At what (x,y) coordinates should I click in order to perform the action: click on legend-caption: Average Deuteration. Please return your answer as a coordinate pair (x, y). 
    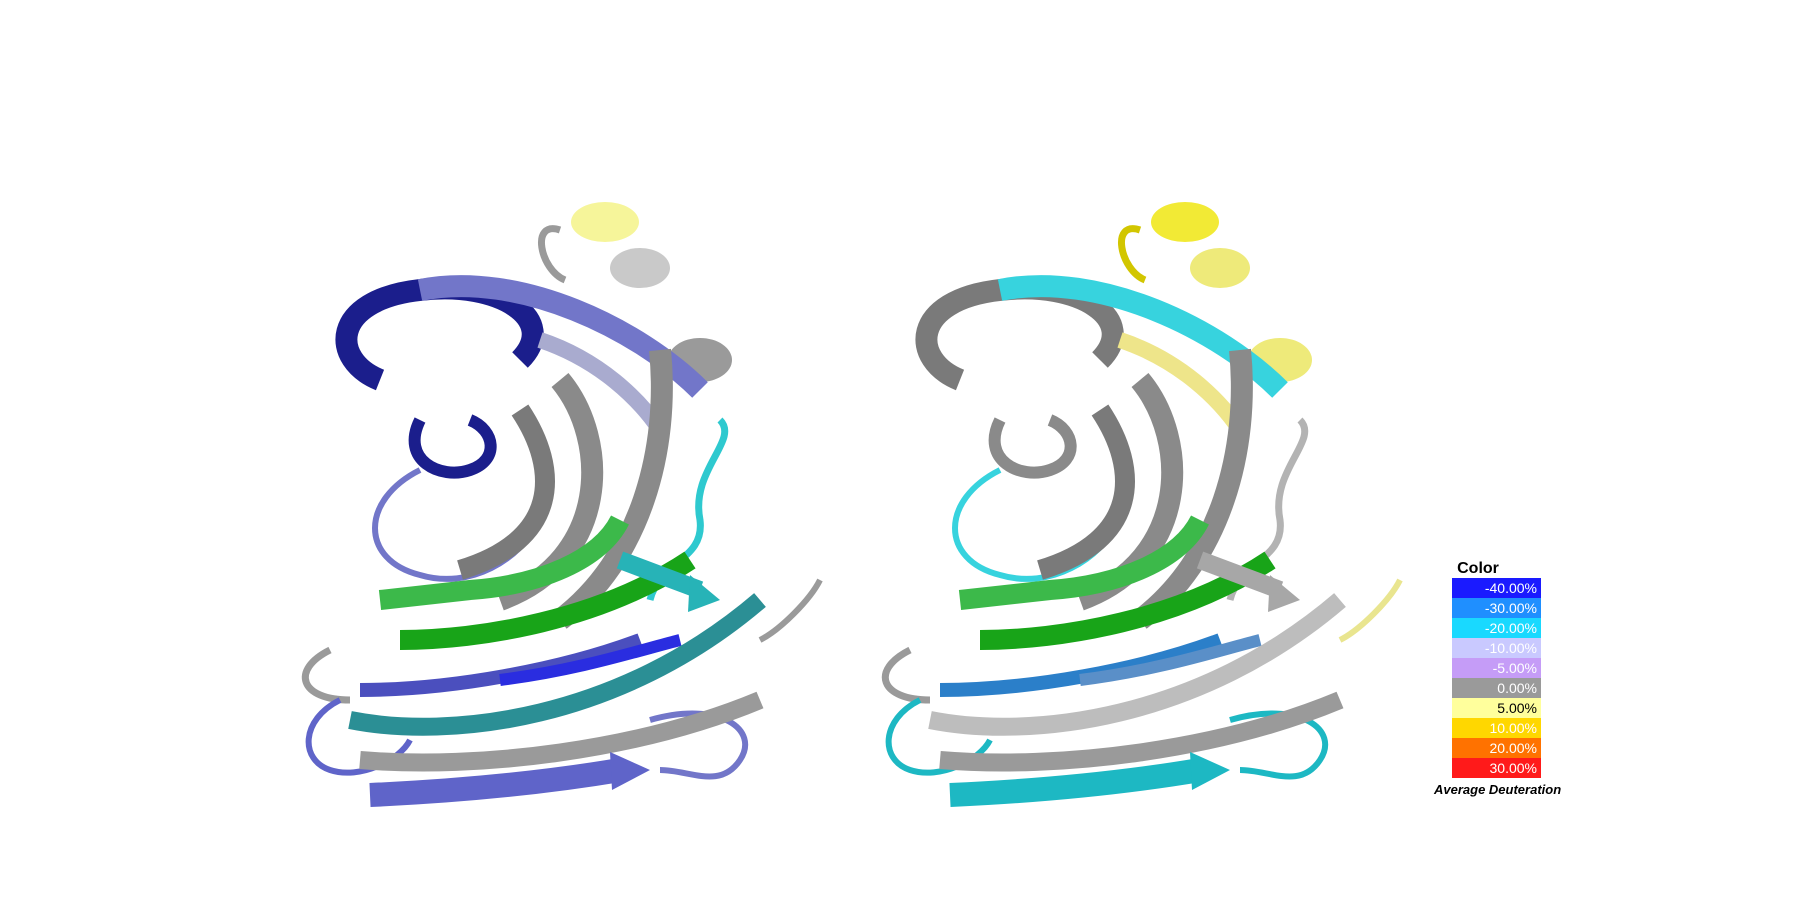
    Looking at the image, I should click on (1498, 789).